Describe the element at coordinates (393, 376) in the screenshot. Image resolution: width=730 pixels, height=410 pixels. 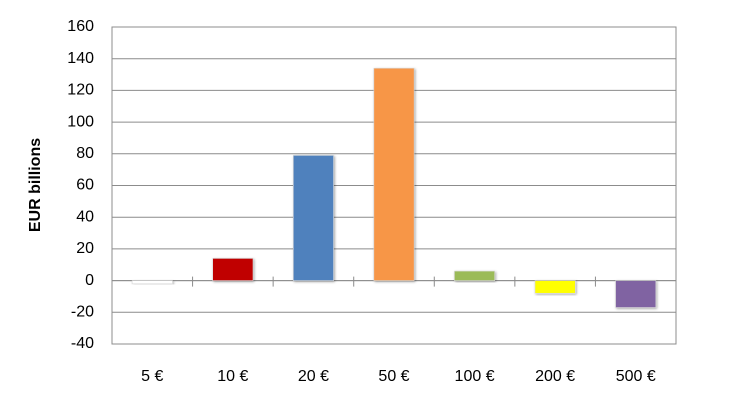
I see `x-tick-label: 50 €` at that location.